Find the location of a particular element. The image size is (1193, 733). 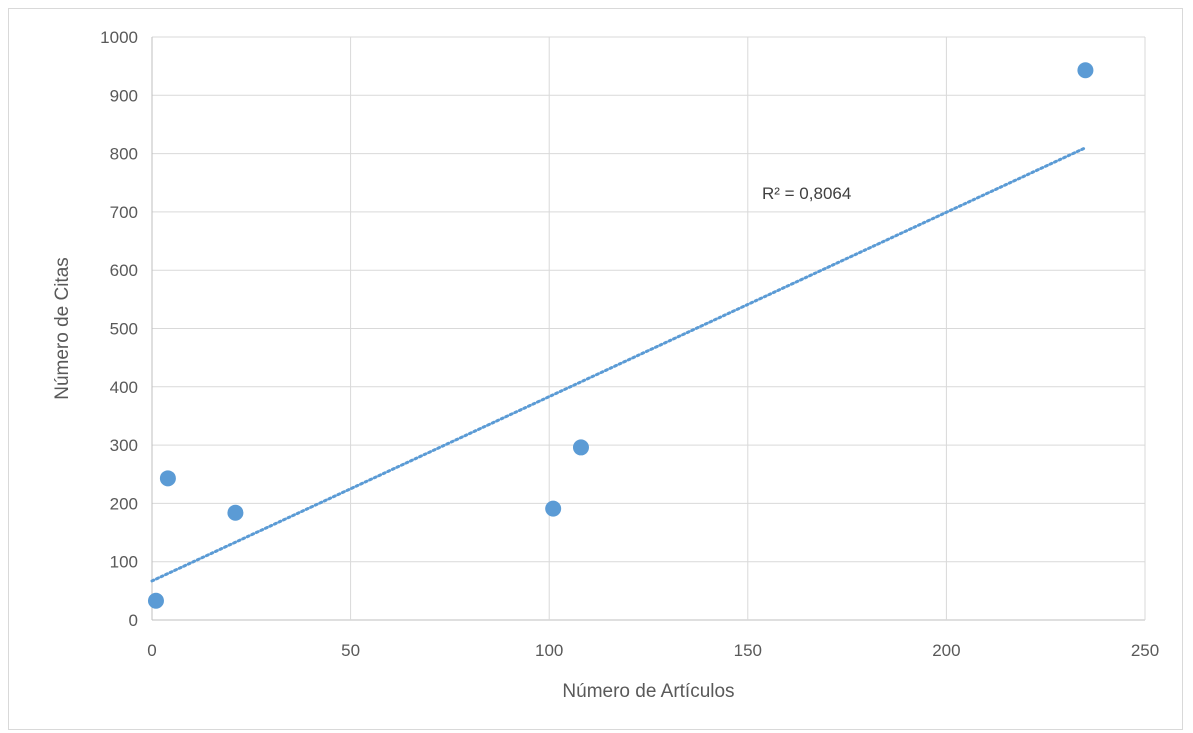

y-axis-title: Número de Citas is located at coordinates (62, 328).